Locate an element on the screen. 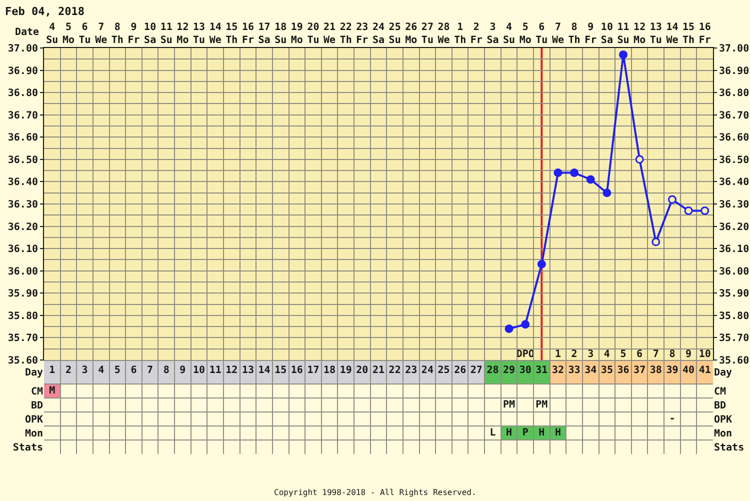 Image resolution: width=750 pixels, height=501 pixels. y-tick-label: CM is located at coordinates (36, 392).